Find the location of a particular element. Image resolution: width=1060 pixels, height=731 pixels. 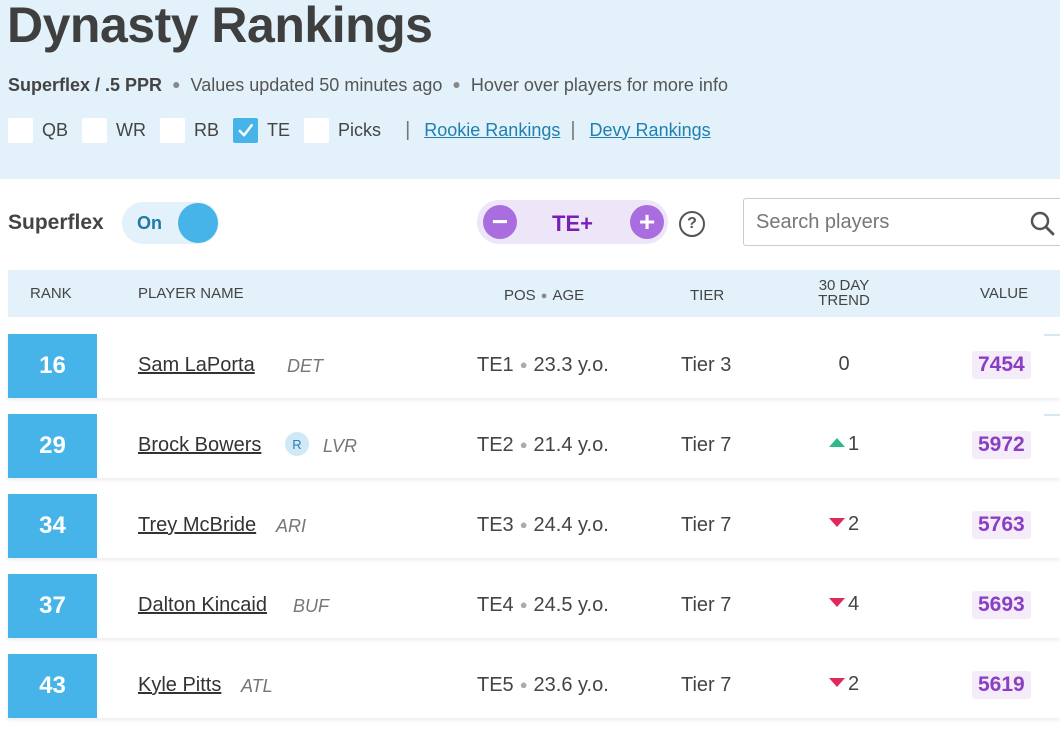

search-box is located at coordinates (901, 222).